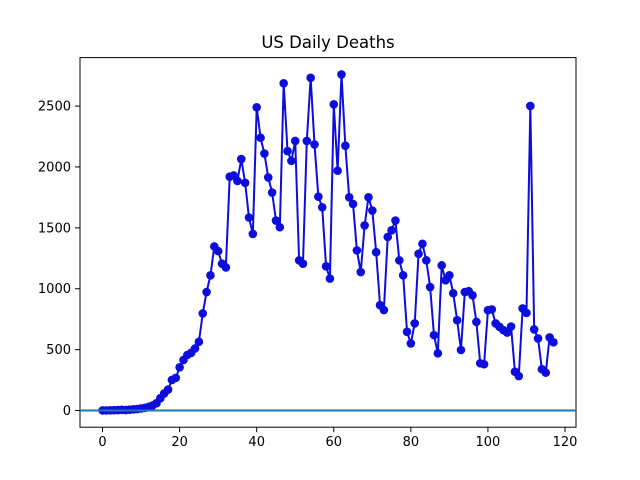 The image size is (640, 480). What do you see at coordinates (58, 350) in the screenshot?
I see `y-axis-tick-label: 500` at bounding box center [58, 350].